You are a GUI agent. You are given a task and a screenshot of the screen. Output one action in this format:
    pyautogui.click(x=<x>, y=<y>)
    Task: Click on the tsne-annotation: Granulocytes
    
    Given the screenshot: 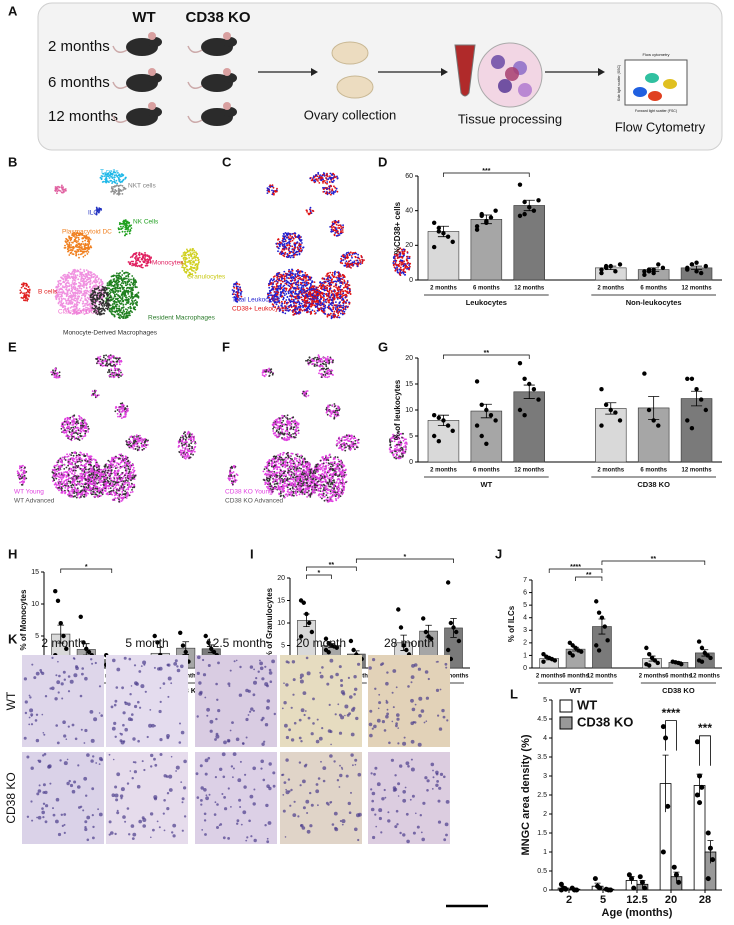 What is the action you would take?
    pyautogui.click(x=206, y=277)
    